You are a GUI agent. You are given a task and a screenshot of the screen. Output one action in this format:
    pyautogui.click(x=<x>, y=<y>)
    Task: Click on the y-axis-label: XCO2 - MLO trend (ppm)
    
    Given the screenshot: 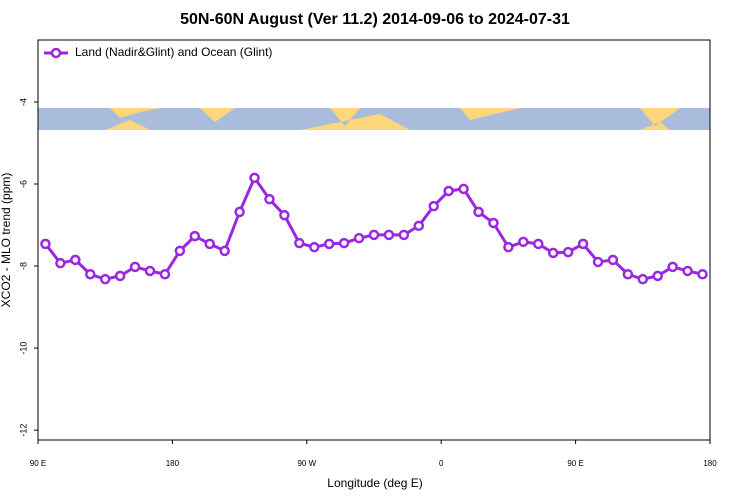 What is the action you would take?
    pyautogui.click(x=6, y=240)
    